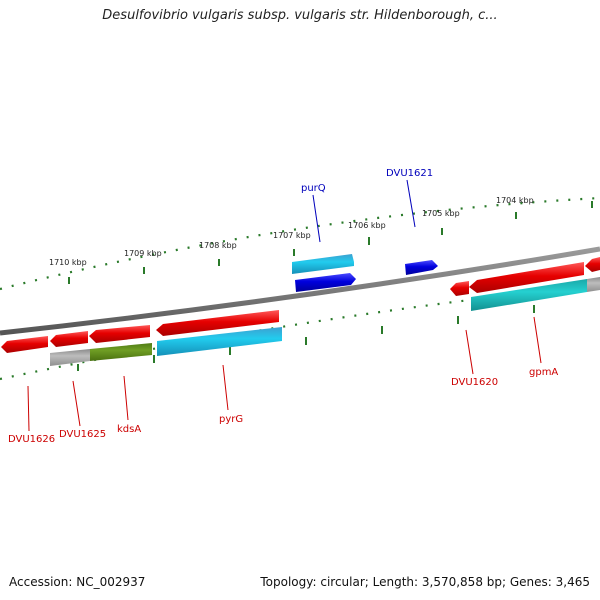 This screenshot has width=600, height=600. Describe the element at coordinates (77, 582) in the screenshot. I see `accession-text: Accession: NC_002937` at that location.